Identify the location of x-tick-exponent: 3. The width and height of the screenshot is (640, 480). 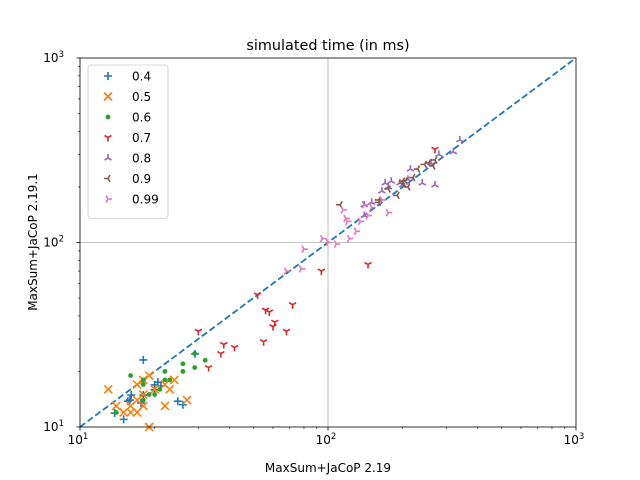
(581, 437).